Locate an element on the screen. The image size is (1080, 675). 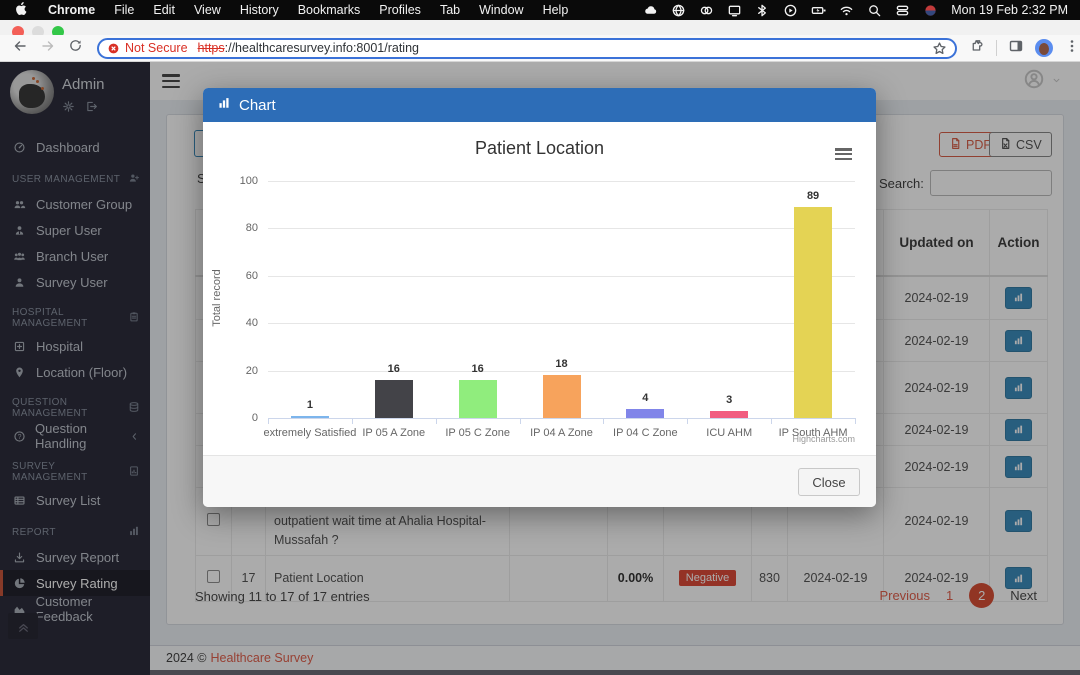
scroll-top-button is located at coordinates (23, 626).